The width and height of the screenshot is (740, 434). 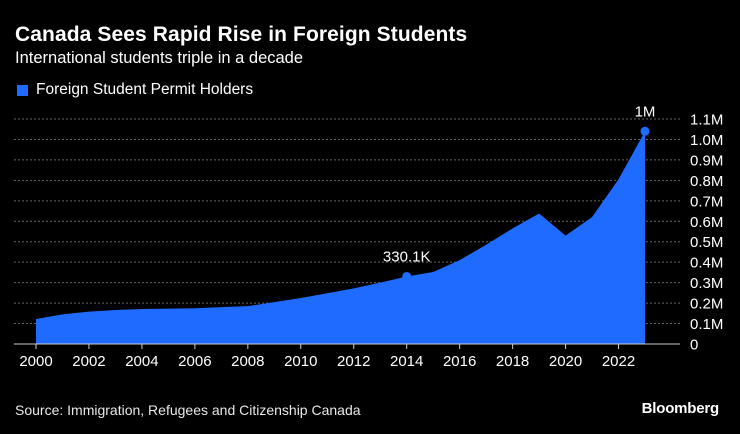 What do you see at coordinates (565, 361) in the screenshot?
I see `x-tick-label: 2020` at bounding box center [565, 361].